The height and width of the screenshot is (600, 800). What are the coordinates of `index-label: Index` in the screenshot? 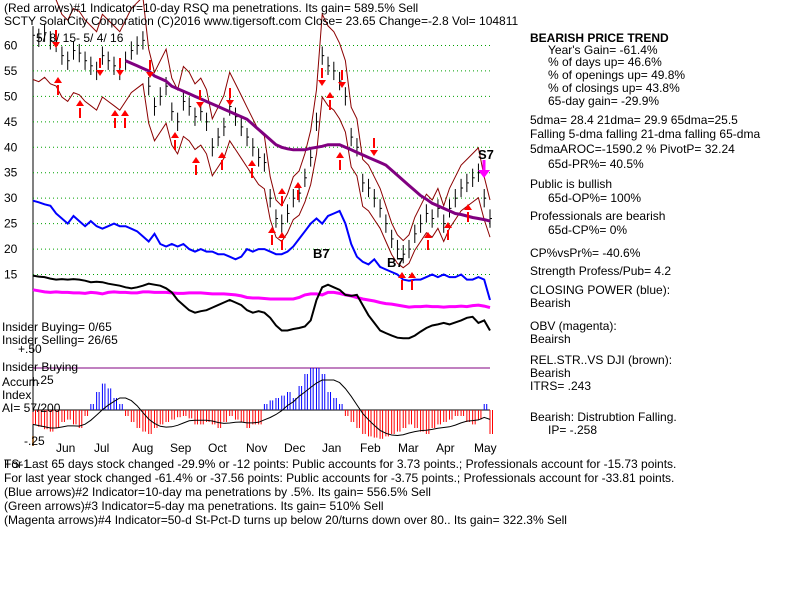 It's located at (17, 395).